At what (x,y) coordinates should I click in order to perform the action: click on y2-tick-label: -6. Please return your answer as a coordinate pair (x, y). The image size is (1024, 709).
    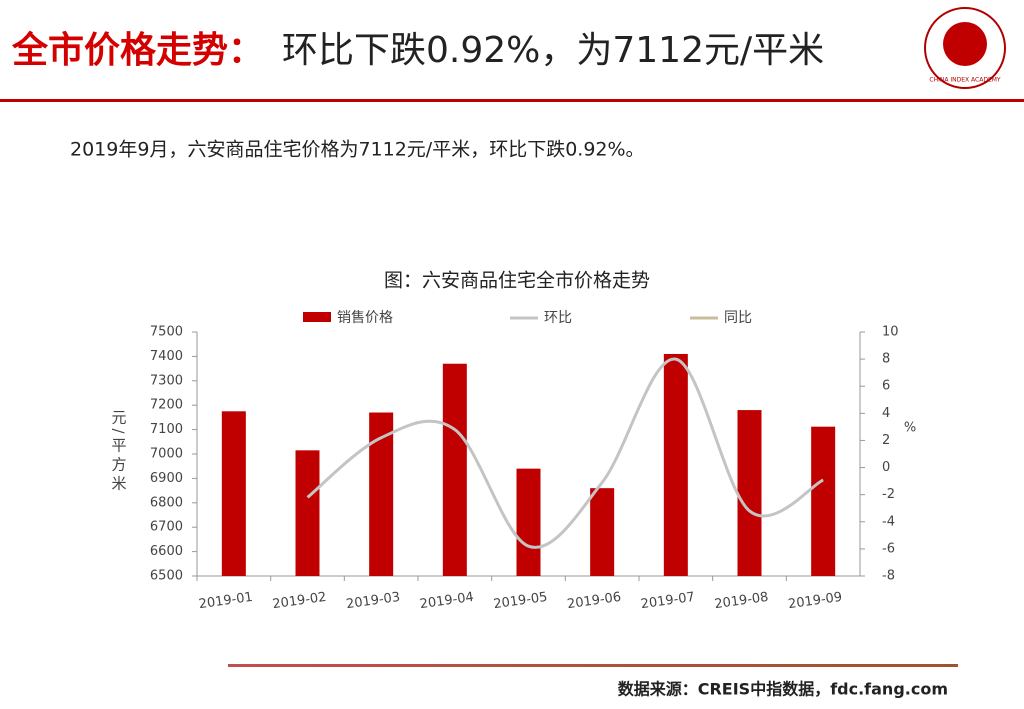
    Looking at the image, I should click on (888, 548).